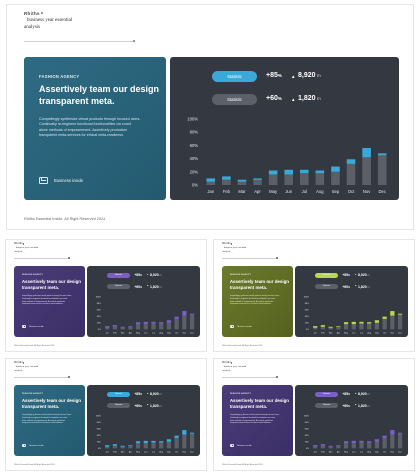 This screenshot has height=475, width=420. I want to click on headline-line-1: Assertively team our design, so click(259, 401).